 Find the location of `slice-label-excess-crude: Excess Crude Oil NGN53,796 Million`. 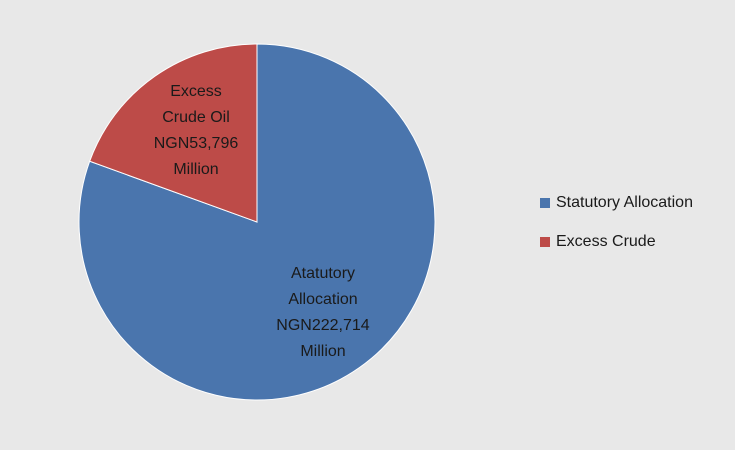

slice-label-excess-crude: Excess Crude Oil NGN53,796 Million is located at coordinates (196, 131).